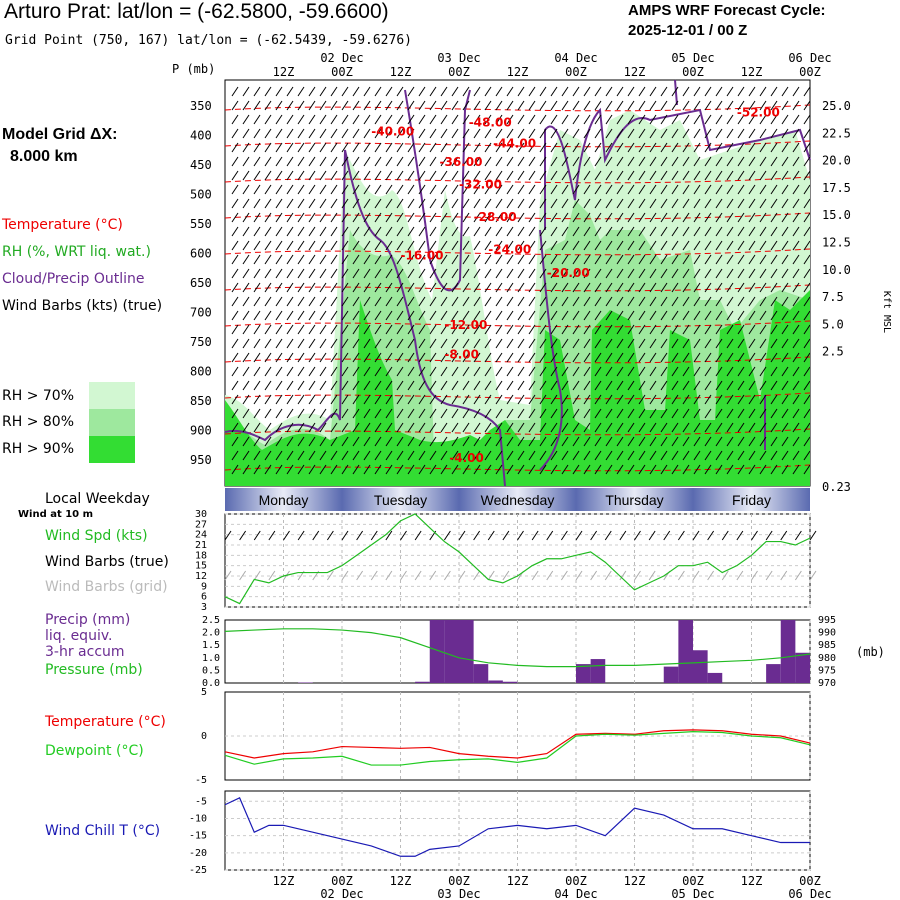 The width and height of the screenshot is (900, 900). I want to click on precip-bar, so click(685, 651).